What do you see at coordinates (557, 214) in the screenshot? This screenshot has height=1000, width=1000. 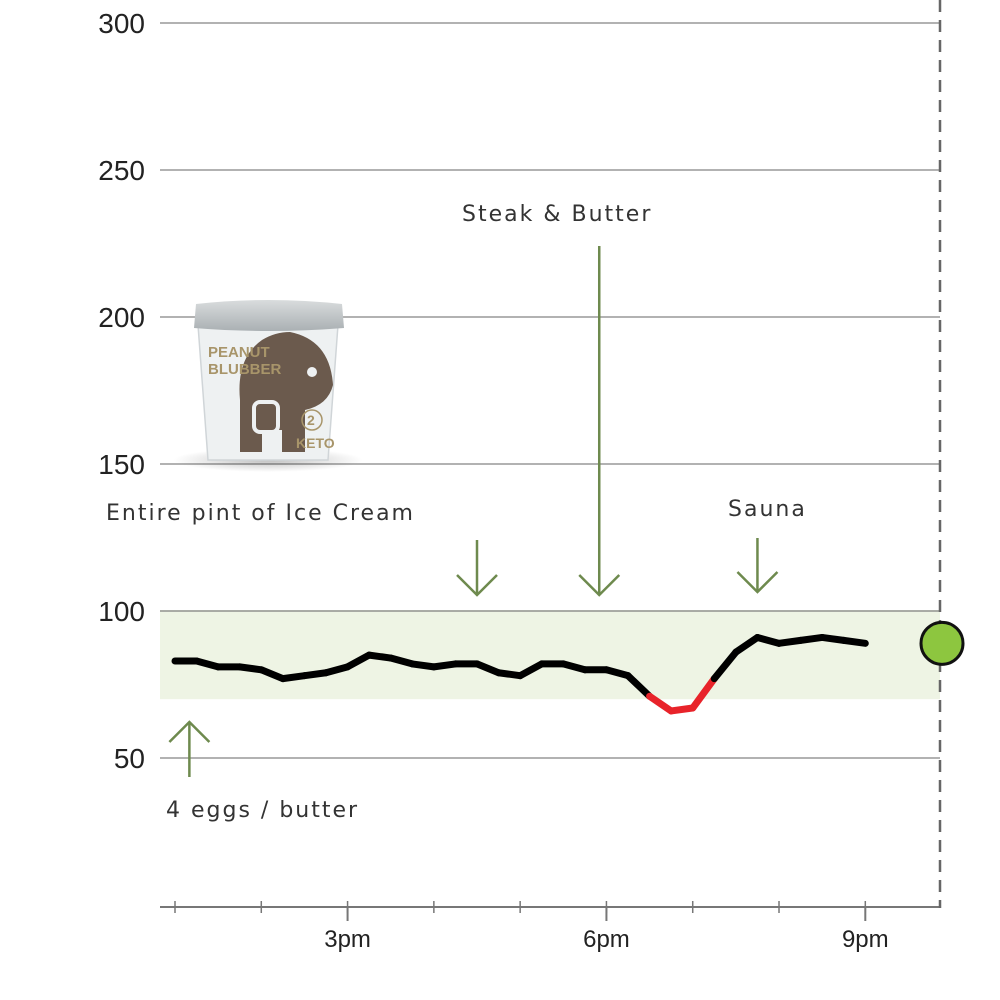 I see `annotation-label: Steak & Butter` at bounding box center [557, 214].